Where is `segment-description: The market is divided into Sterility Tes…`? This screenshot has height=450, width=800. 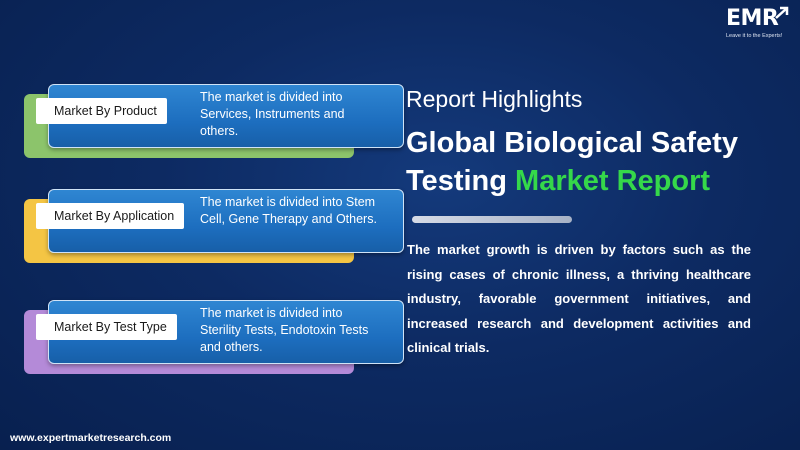 segment-description: The market is divided into Sterility Tes… is located at coordinates (284, 330).